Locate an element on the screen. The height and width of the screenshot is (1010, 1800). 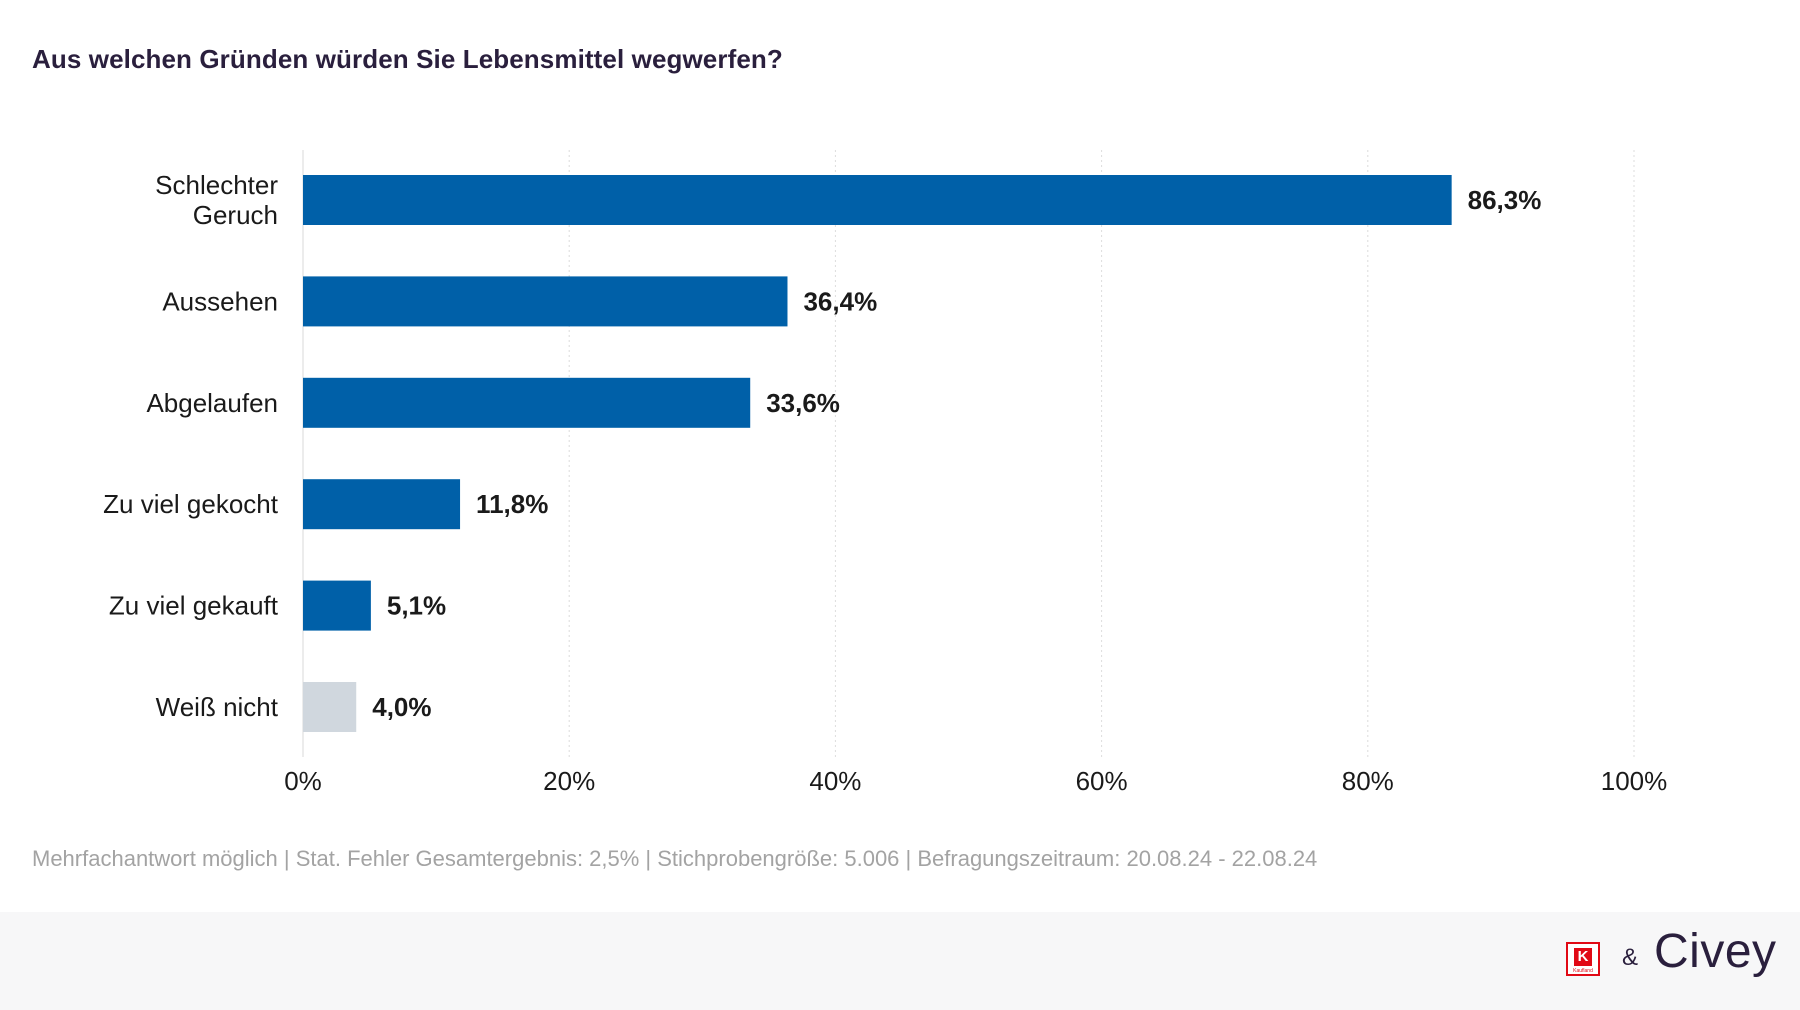
footer-band is located at coordinates (900, 961).